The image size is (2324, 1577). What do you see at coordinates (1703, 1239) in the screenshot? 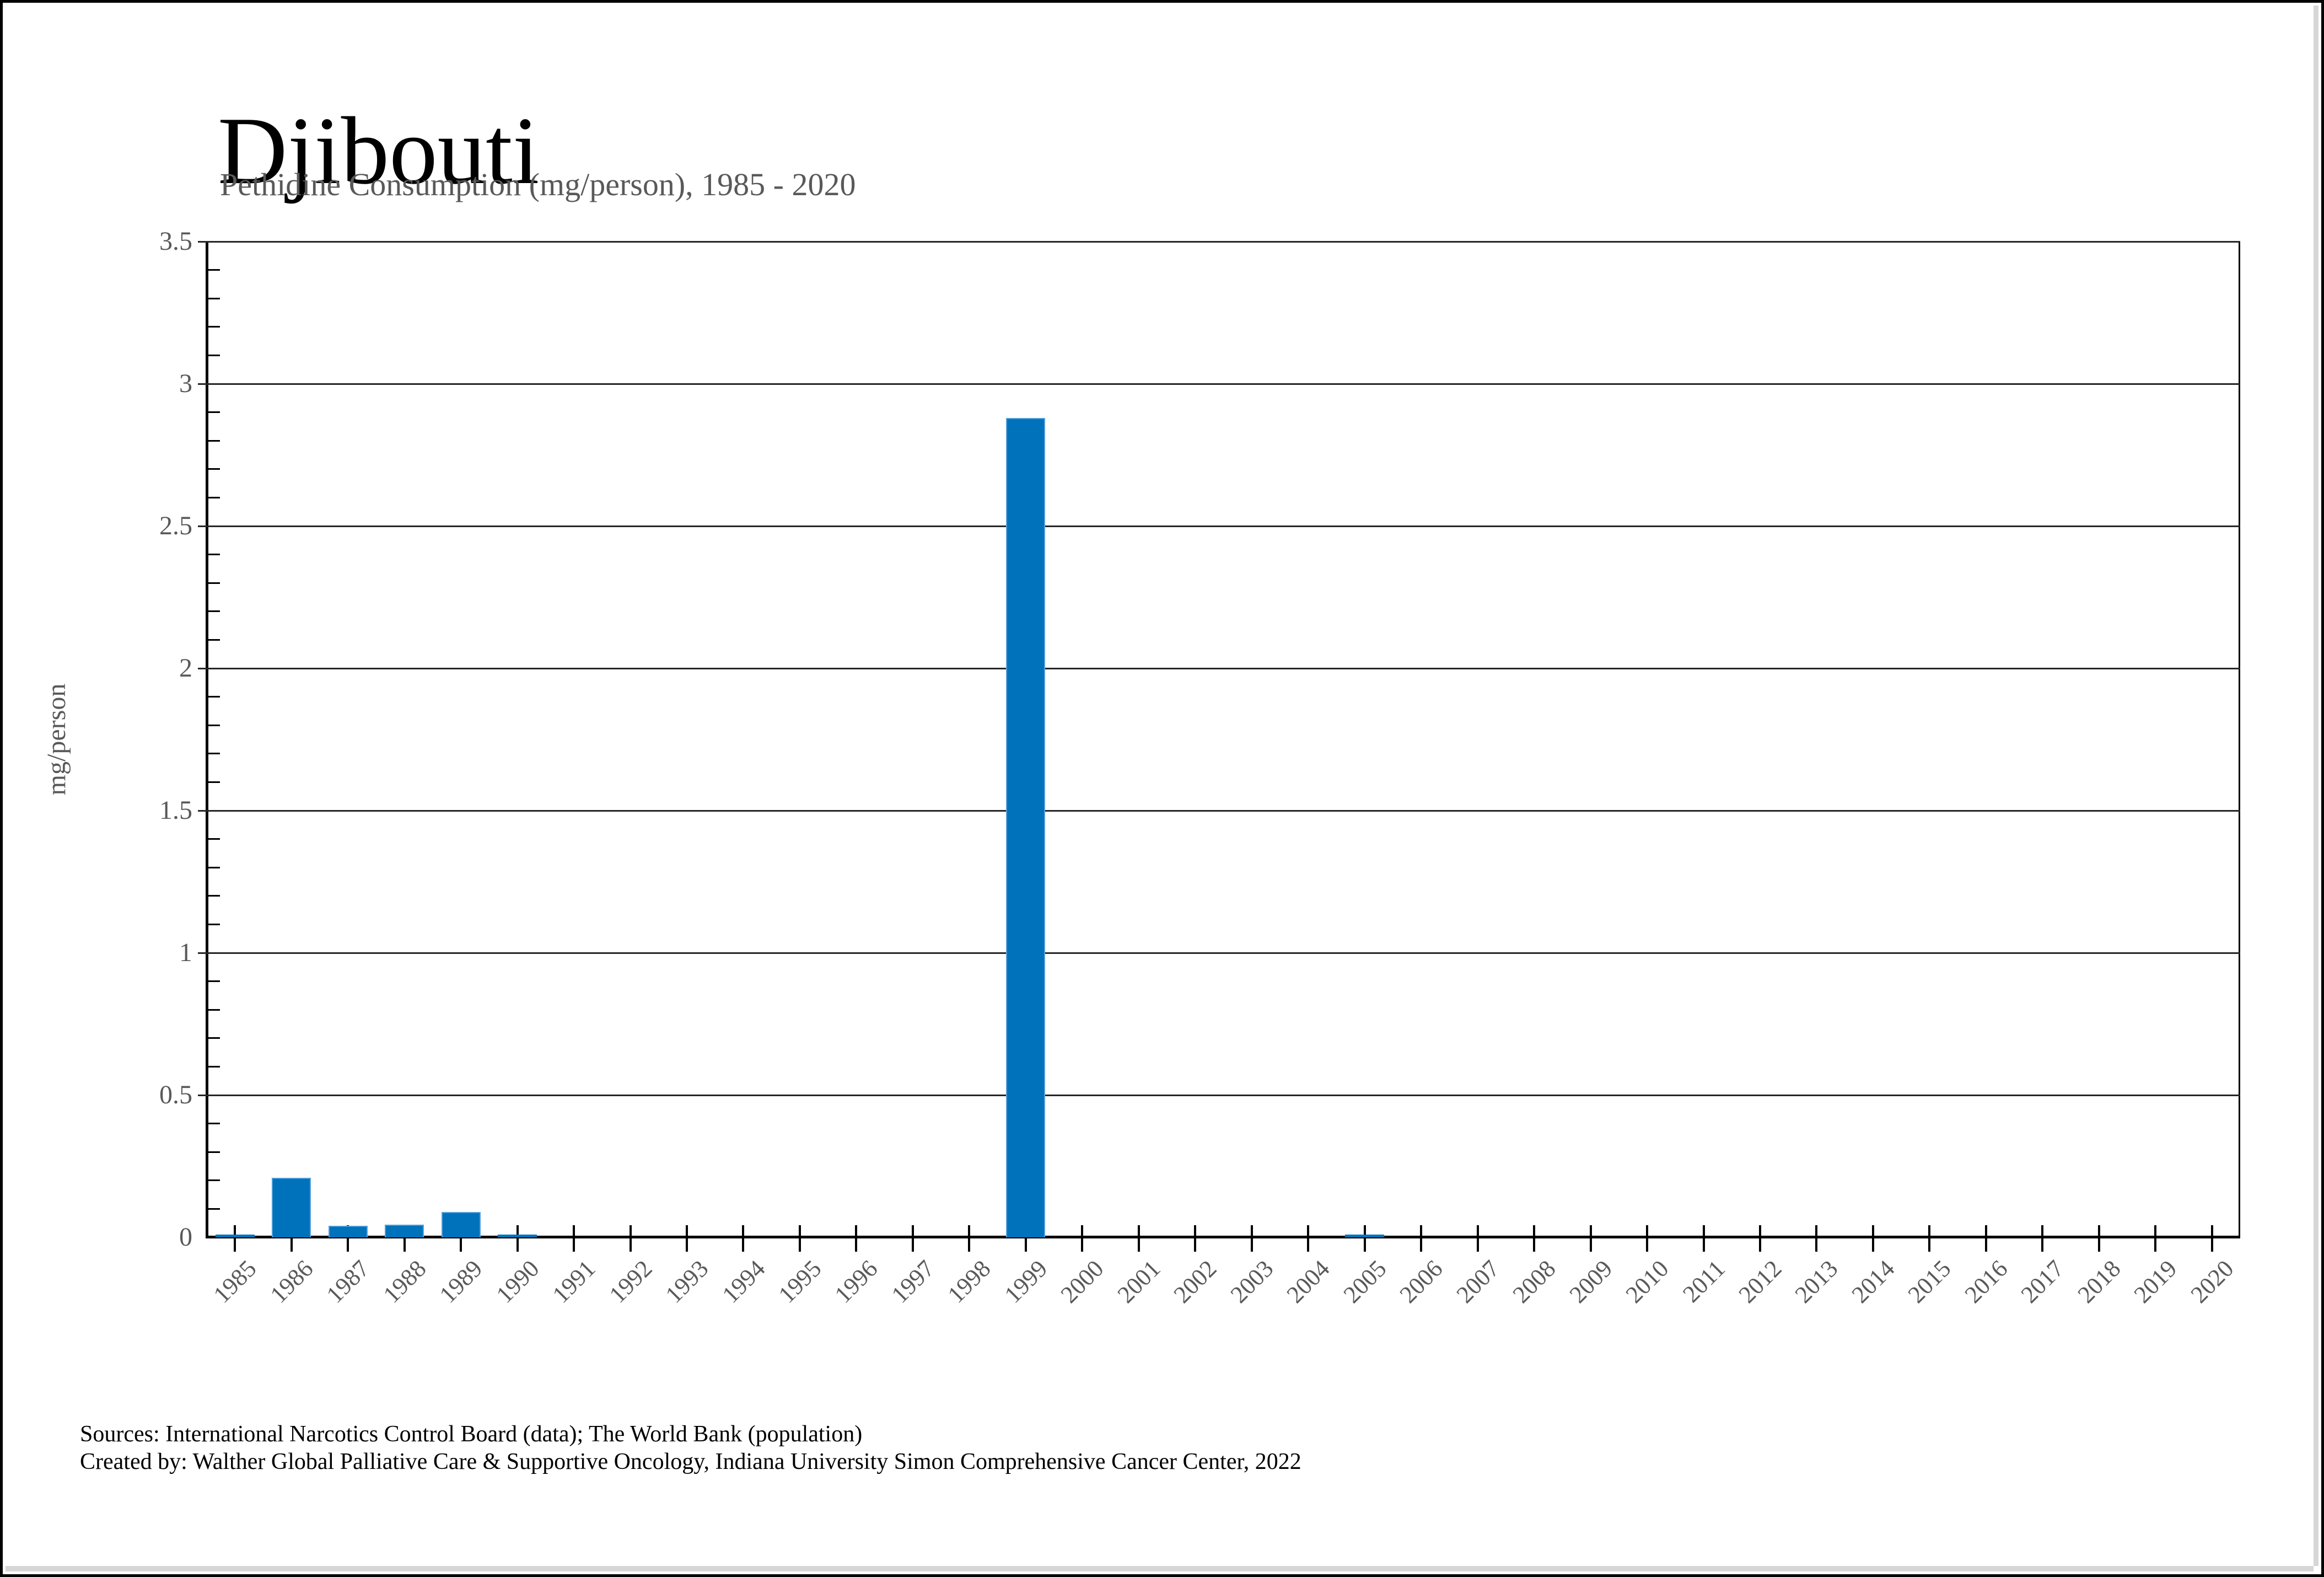
I see `x-tick-2011` at bounding box center [1703, 1239].